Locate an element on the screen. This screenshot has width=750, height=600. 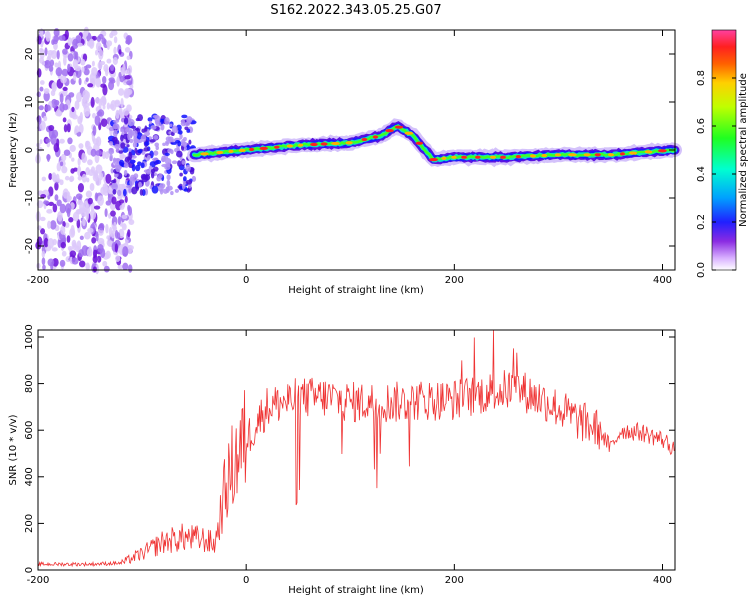
colorbar-tick-label: 0.4 is located at coordinates (701, 174).